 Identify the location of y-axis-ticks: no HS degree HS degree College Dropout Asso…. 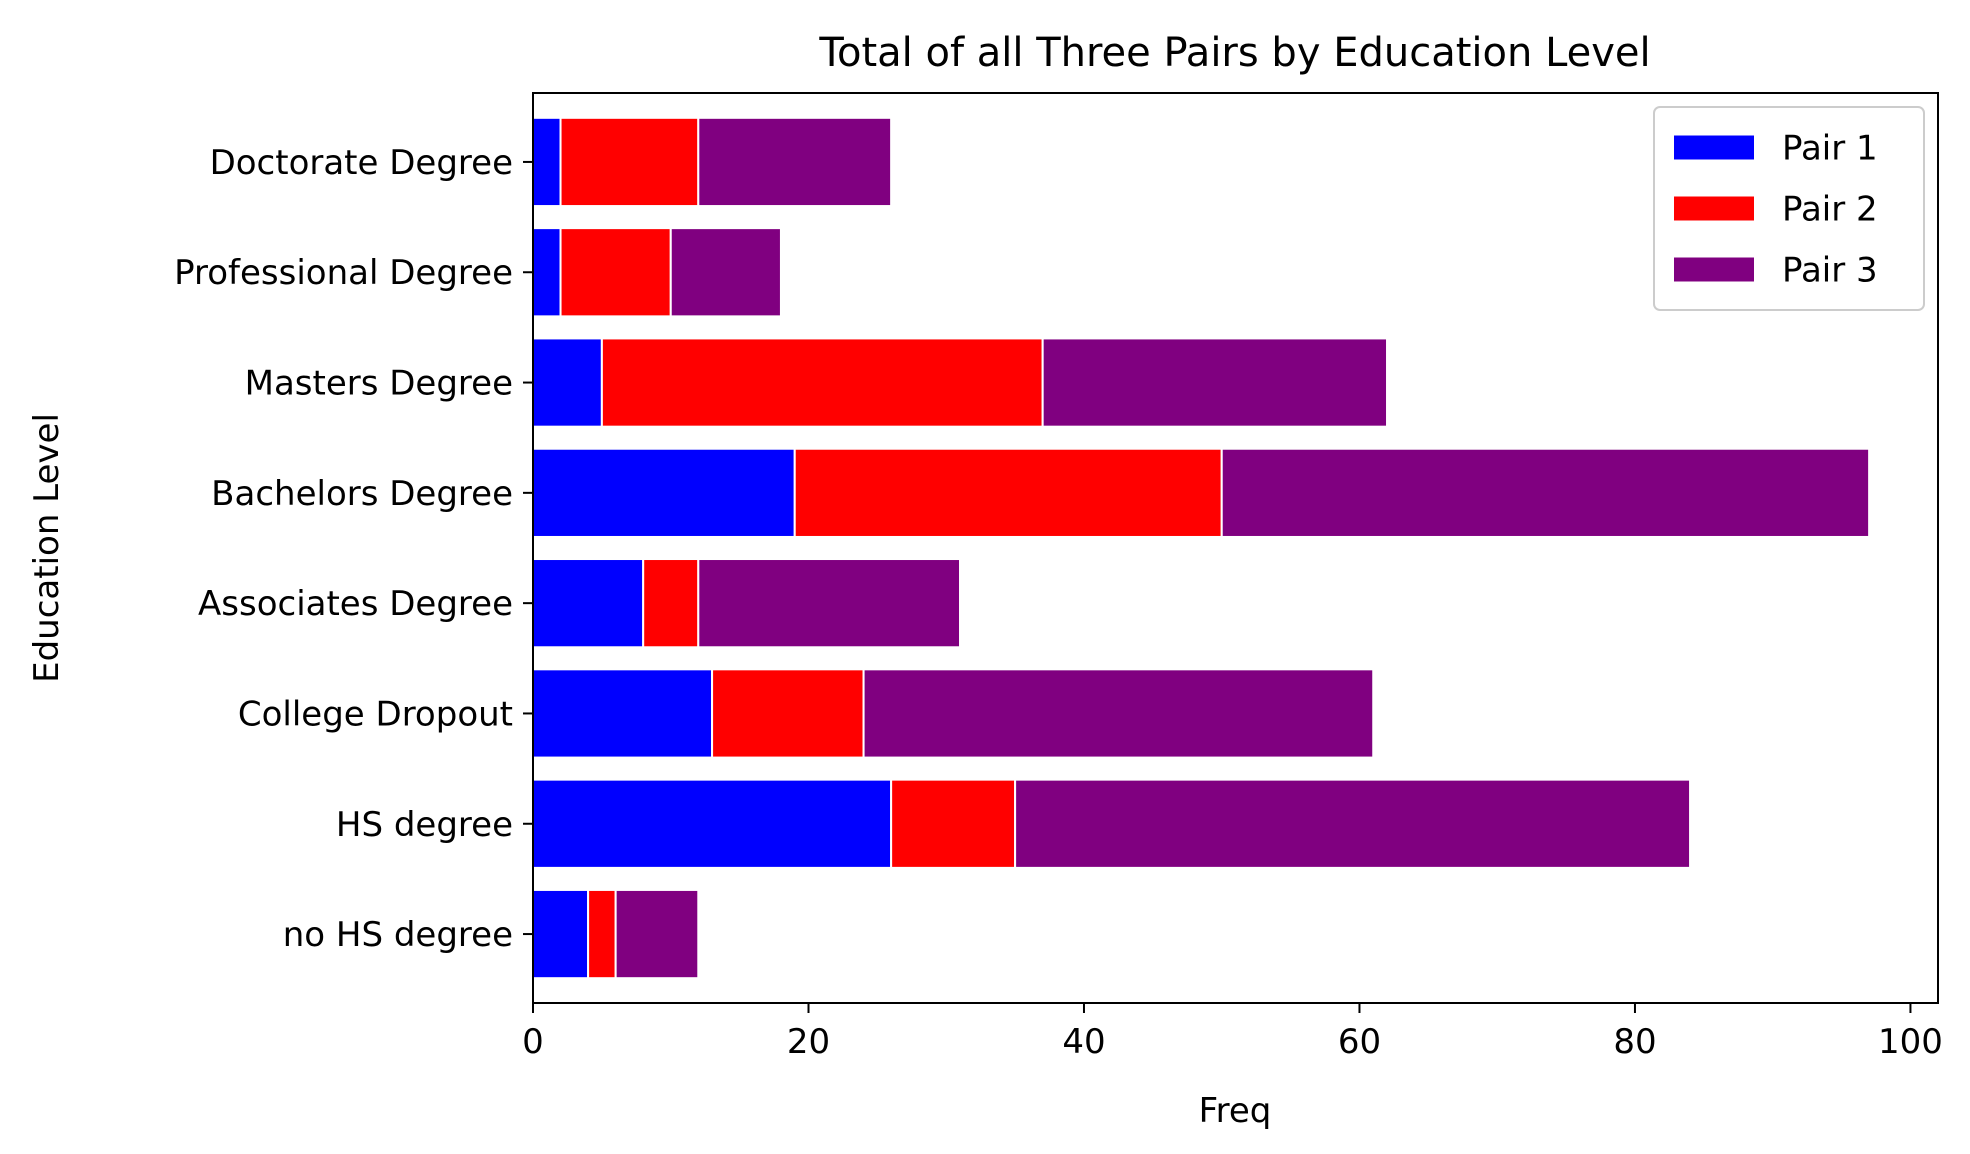
(353, 549).